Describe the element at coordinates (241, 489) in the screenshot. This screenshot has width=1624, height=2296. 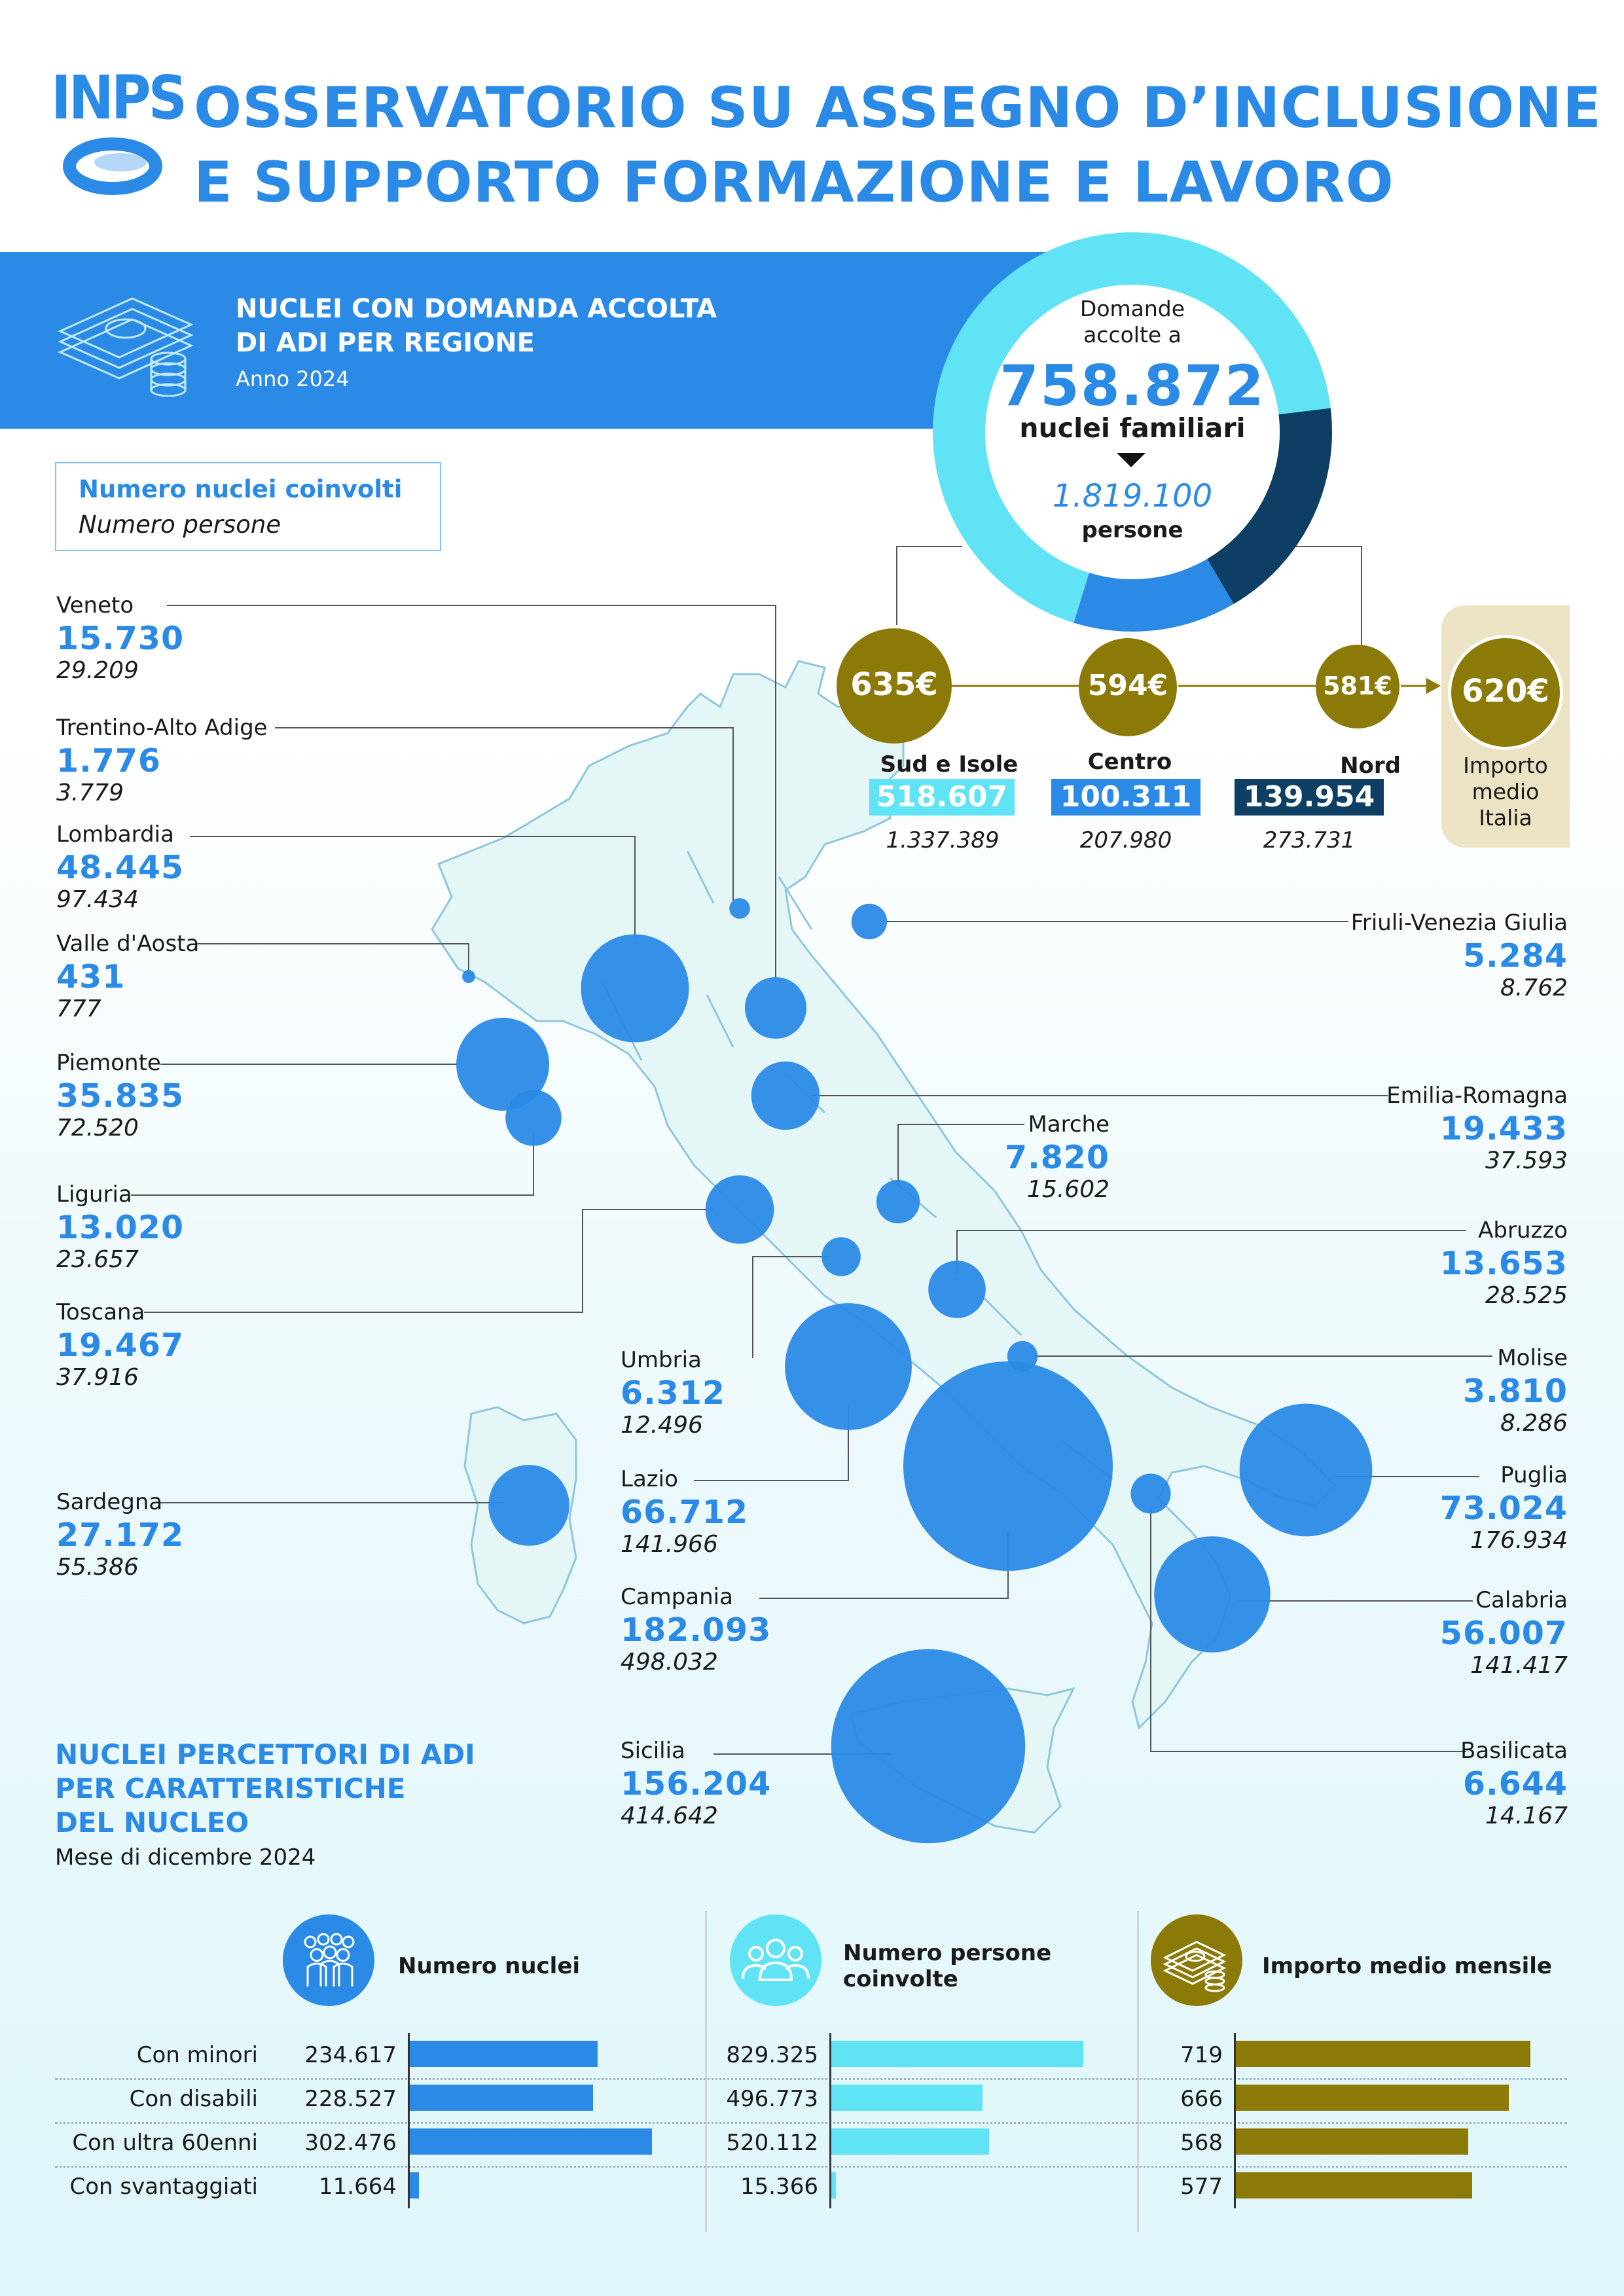
I see `legend-nuclei: Numero nuclei coinvolti` at that location.